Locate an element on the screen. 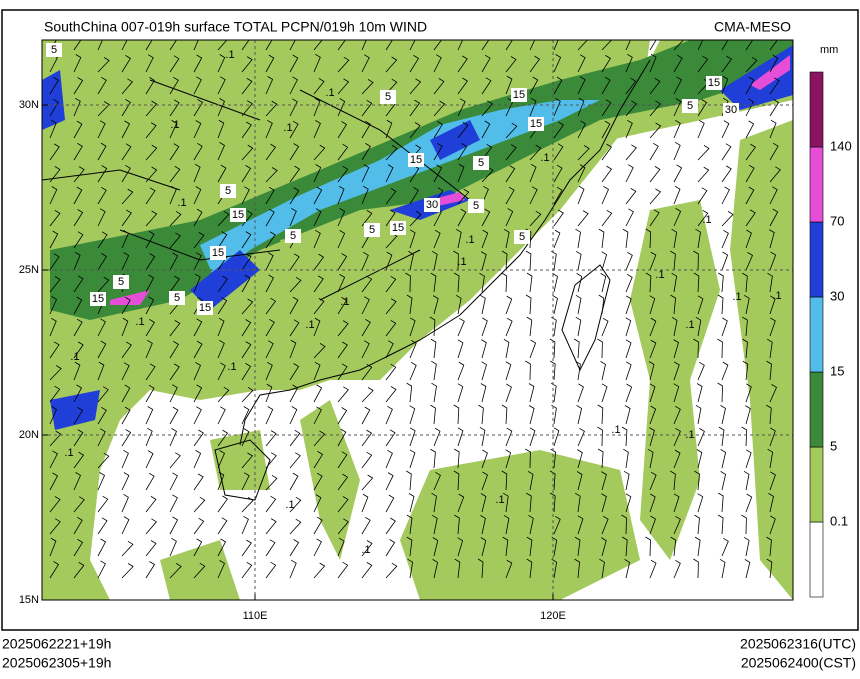  colorbar: 0.1 5 15 30 70 140 mm is located at coordinates (830, 321).